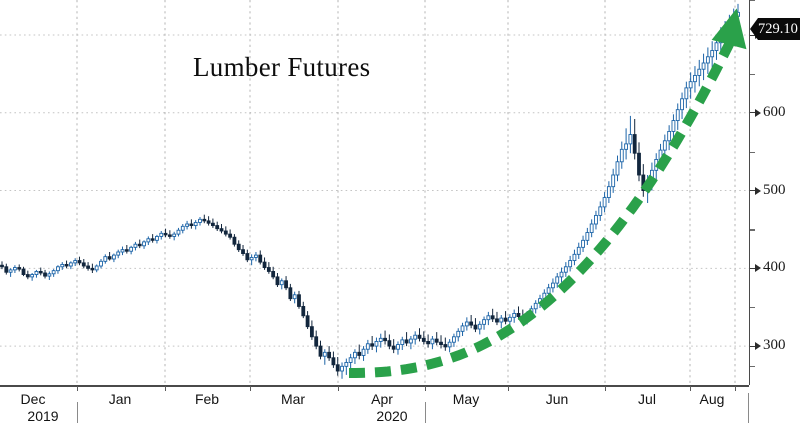  What do you see at coordinates (774, 267) in the screenshot?
I see `y-axis-tick-label: 400` at bounding box center [774, 267].